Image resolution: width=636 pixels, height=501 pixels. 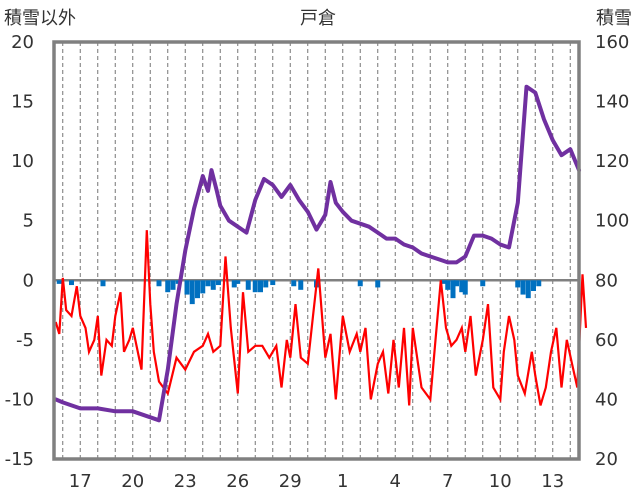 What do you see at coordinates (318, 18) in the screenshot?
I see `chart-title: 戸倉` at bounding box center [318, 18].